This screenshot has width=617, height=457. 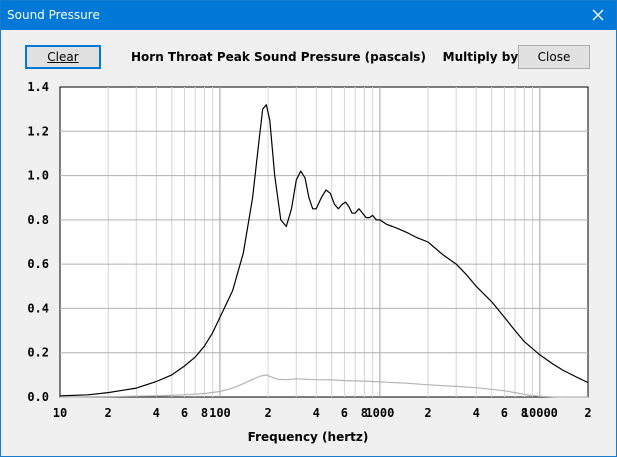 I want to click on clear-button-label: Clear, so click(x=63, y=57).